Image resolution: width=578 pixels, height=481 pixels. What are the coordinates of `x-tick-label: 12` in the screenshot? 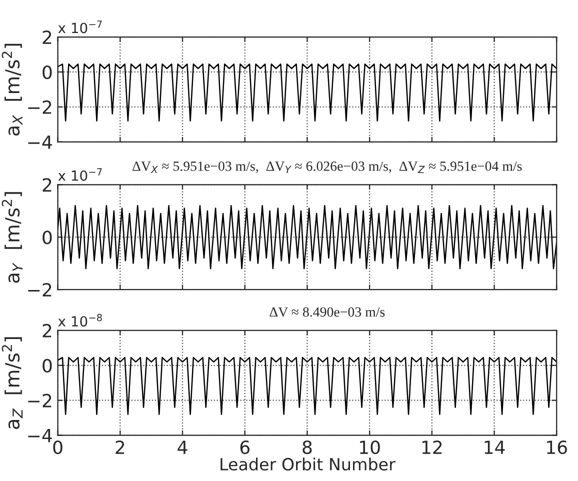 It's located at (432, 447).